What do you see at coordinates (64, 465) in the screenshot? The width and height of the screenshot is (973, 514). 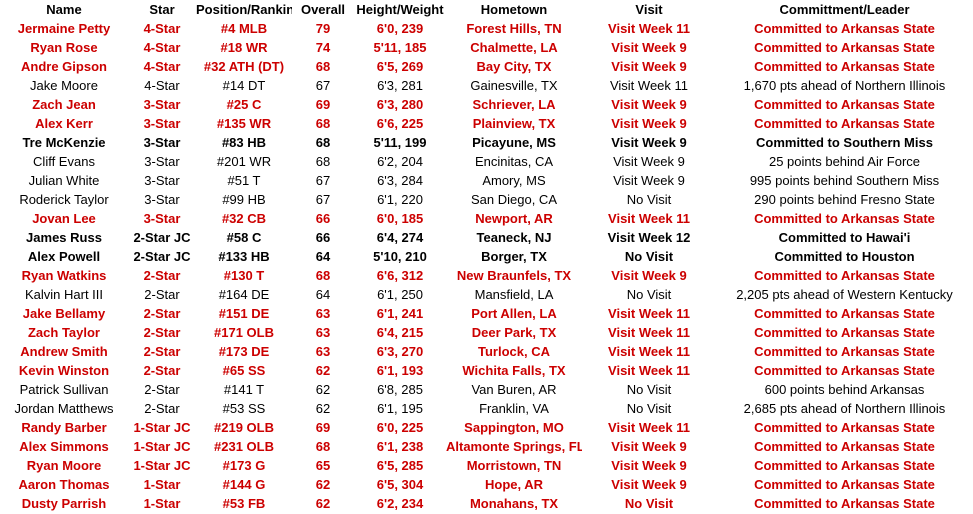 I see `cell-name: Ryan Moore` at bounding box center [64, 465].